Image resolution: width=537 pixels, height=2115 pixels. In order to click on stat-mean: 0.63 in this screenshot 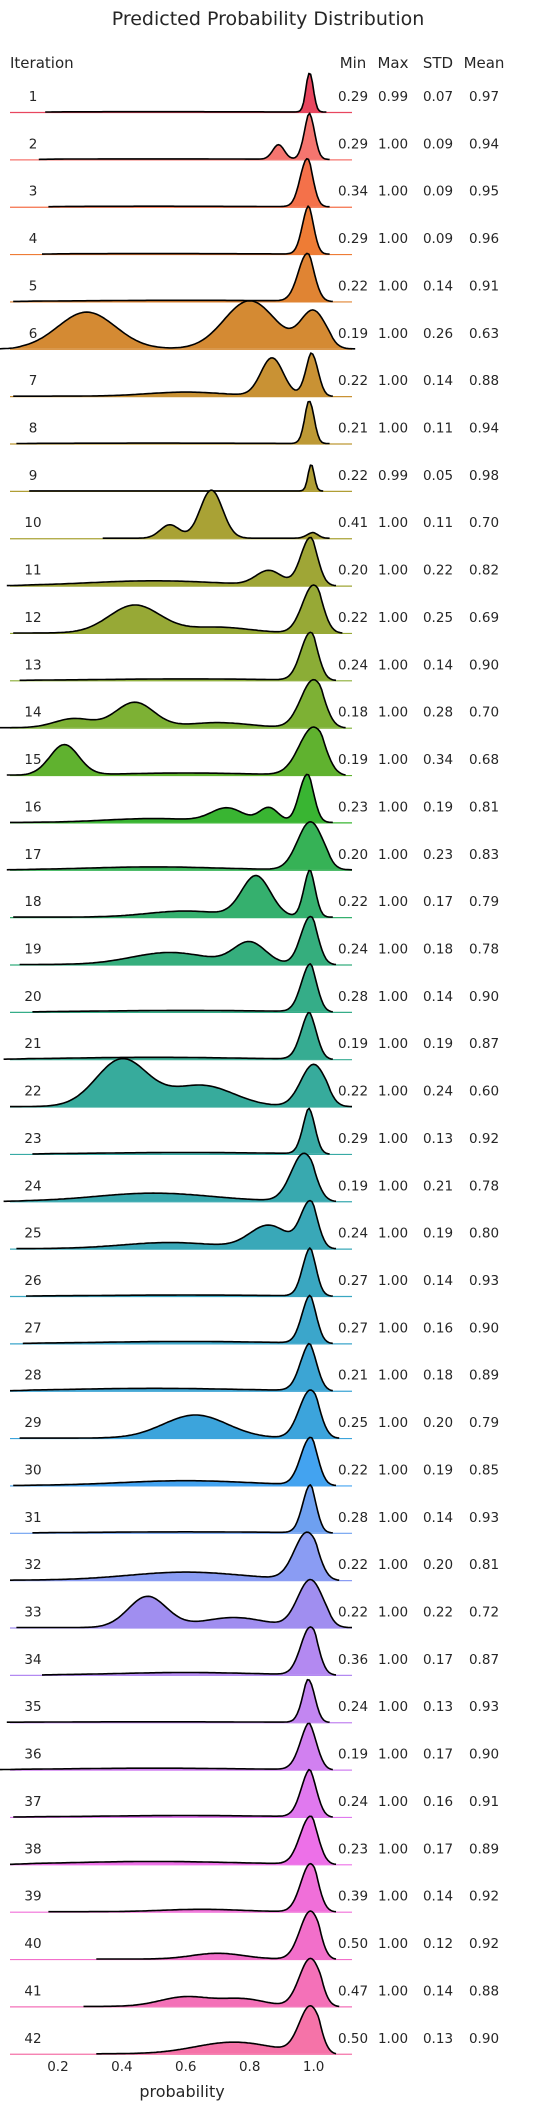, I will do `click(484, 334)`.